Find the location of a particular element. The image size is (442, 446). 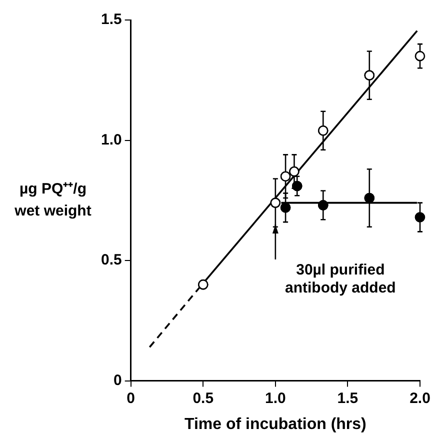

annotation: 30µl purified antibody added is located at coordinates (340, 279).